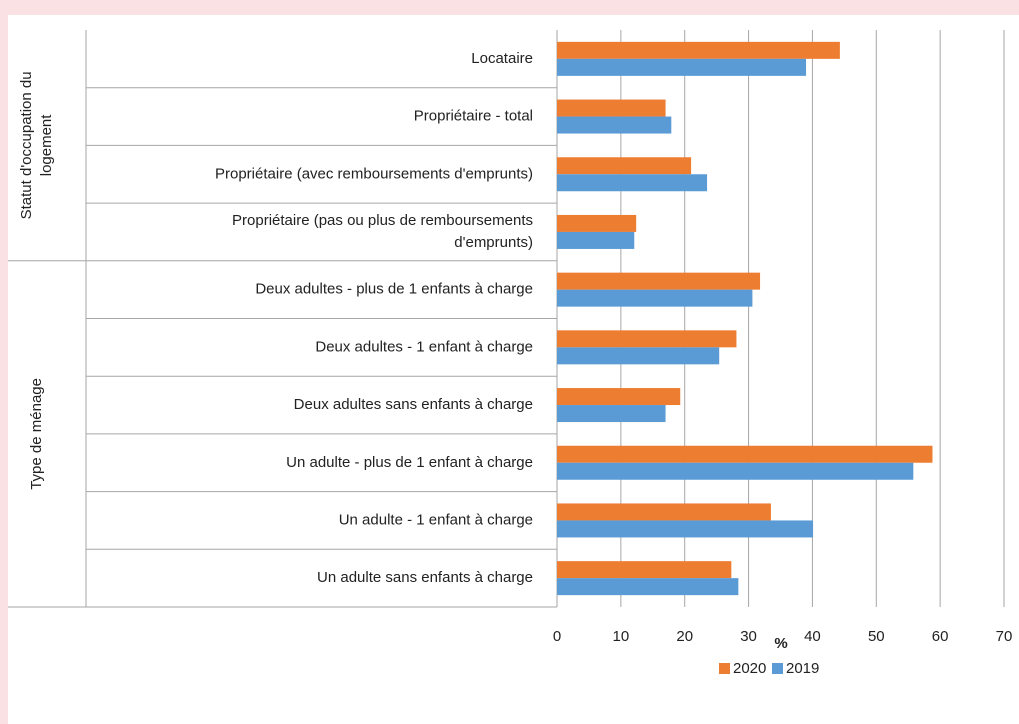  I want to click on legend-label: 2019, so click(802, 668).